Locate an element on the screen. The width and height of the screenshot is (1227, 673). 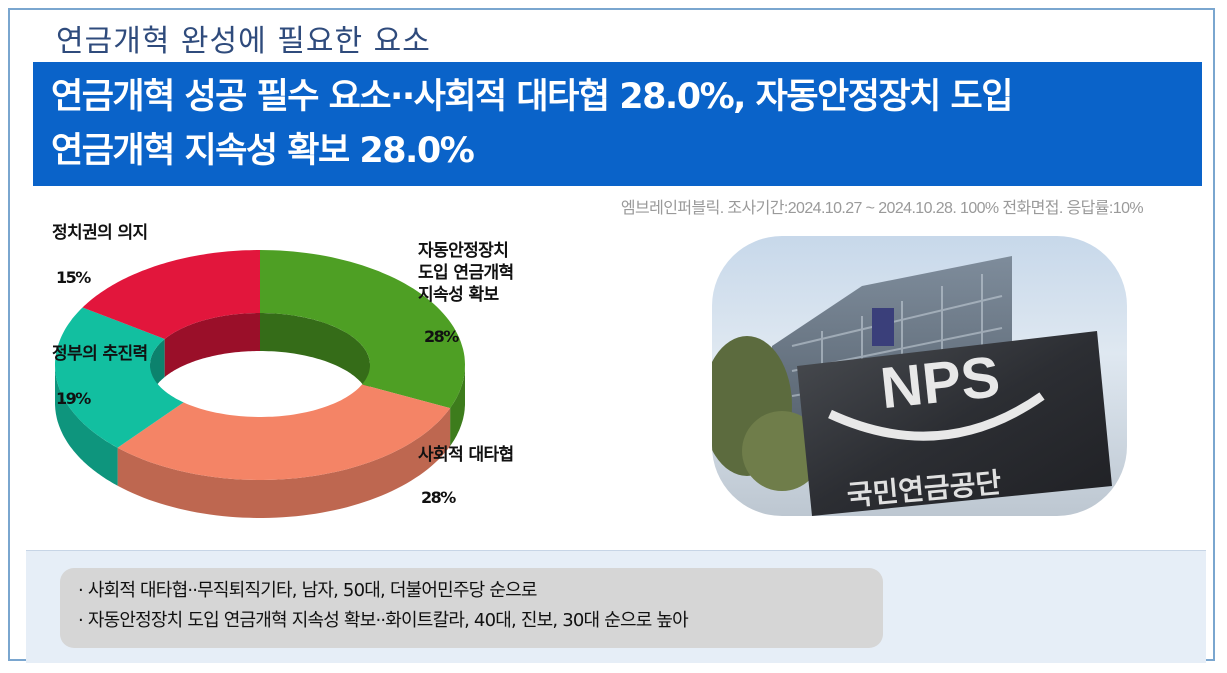
nps-building-photo: NPS 국민연금공단 is located at coordinates (919, 376).